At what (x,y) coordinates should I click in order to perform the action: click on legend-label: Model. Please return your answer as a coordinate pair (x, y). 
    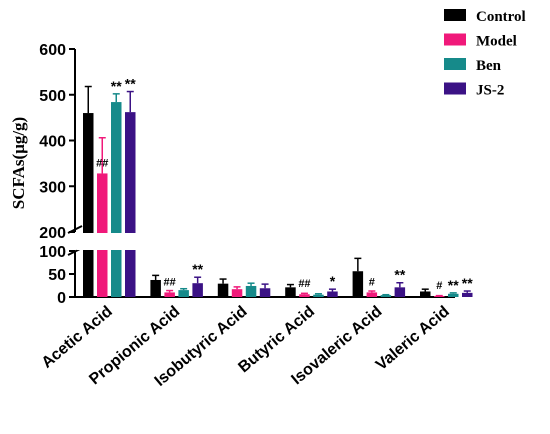
    Looking at the image, I should click on (496, 42).